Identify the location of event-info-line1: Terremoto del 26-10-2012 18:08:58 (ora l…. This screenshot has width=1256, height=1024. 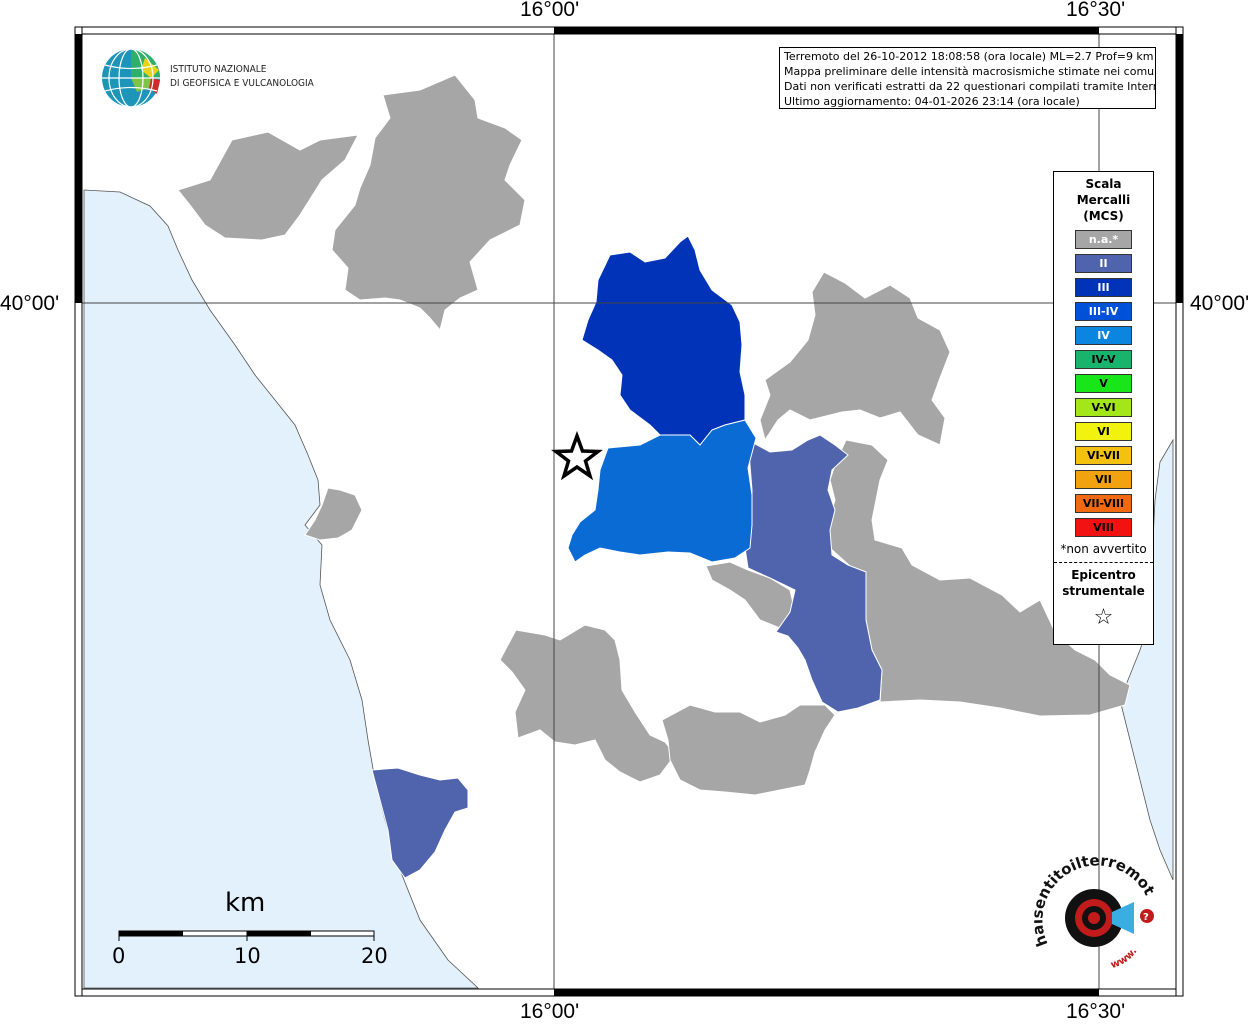
(969, 56).